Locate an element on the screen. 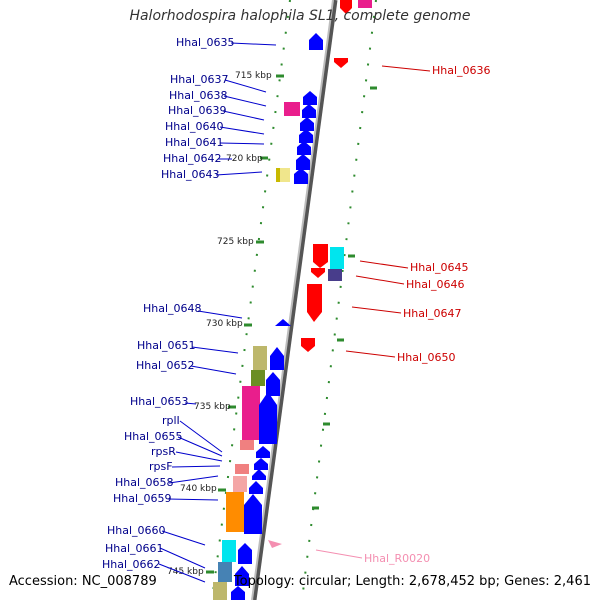 The image size is (600, 604). gene-rpsr-arrow is located at coordinates (261, 464).